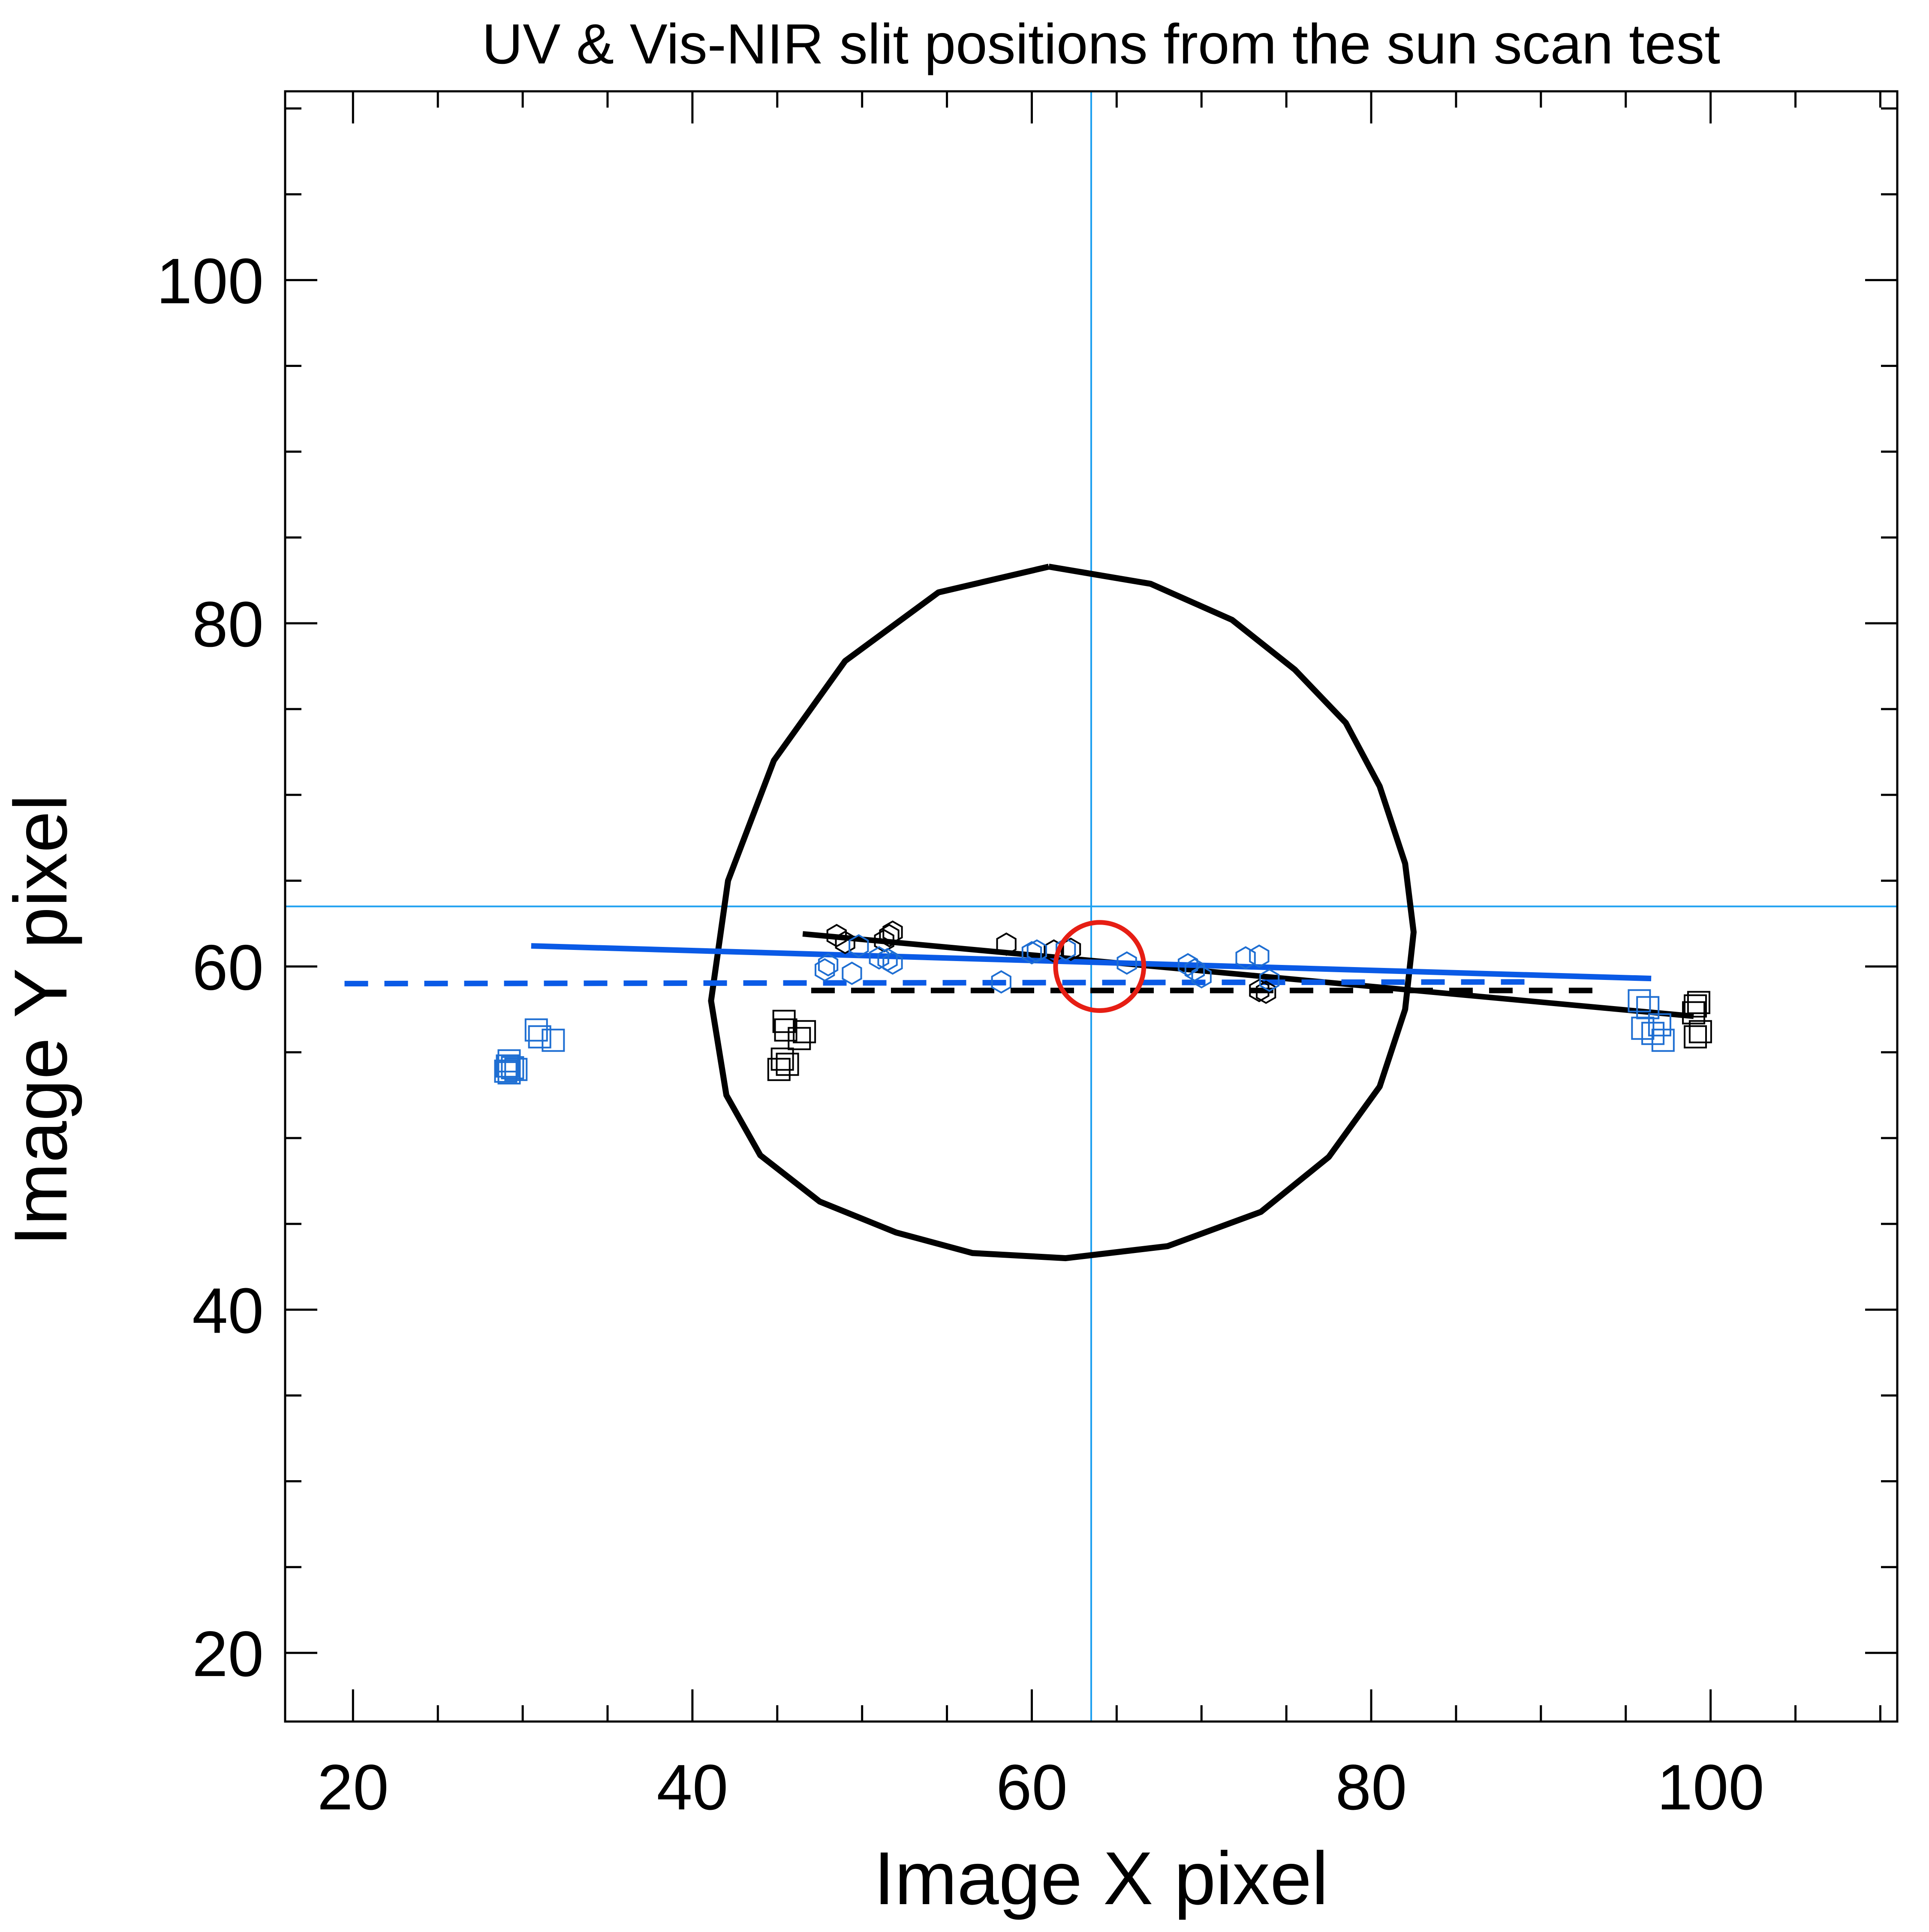 The width and height of the screenshot is (1929, 1932). Describe the element at coordinates (1047, 964) in the screenshot. I see `series-point_blue-hexagon` at that location.